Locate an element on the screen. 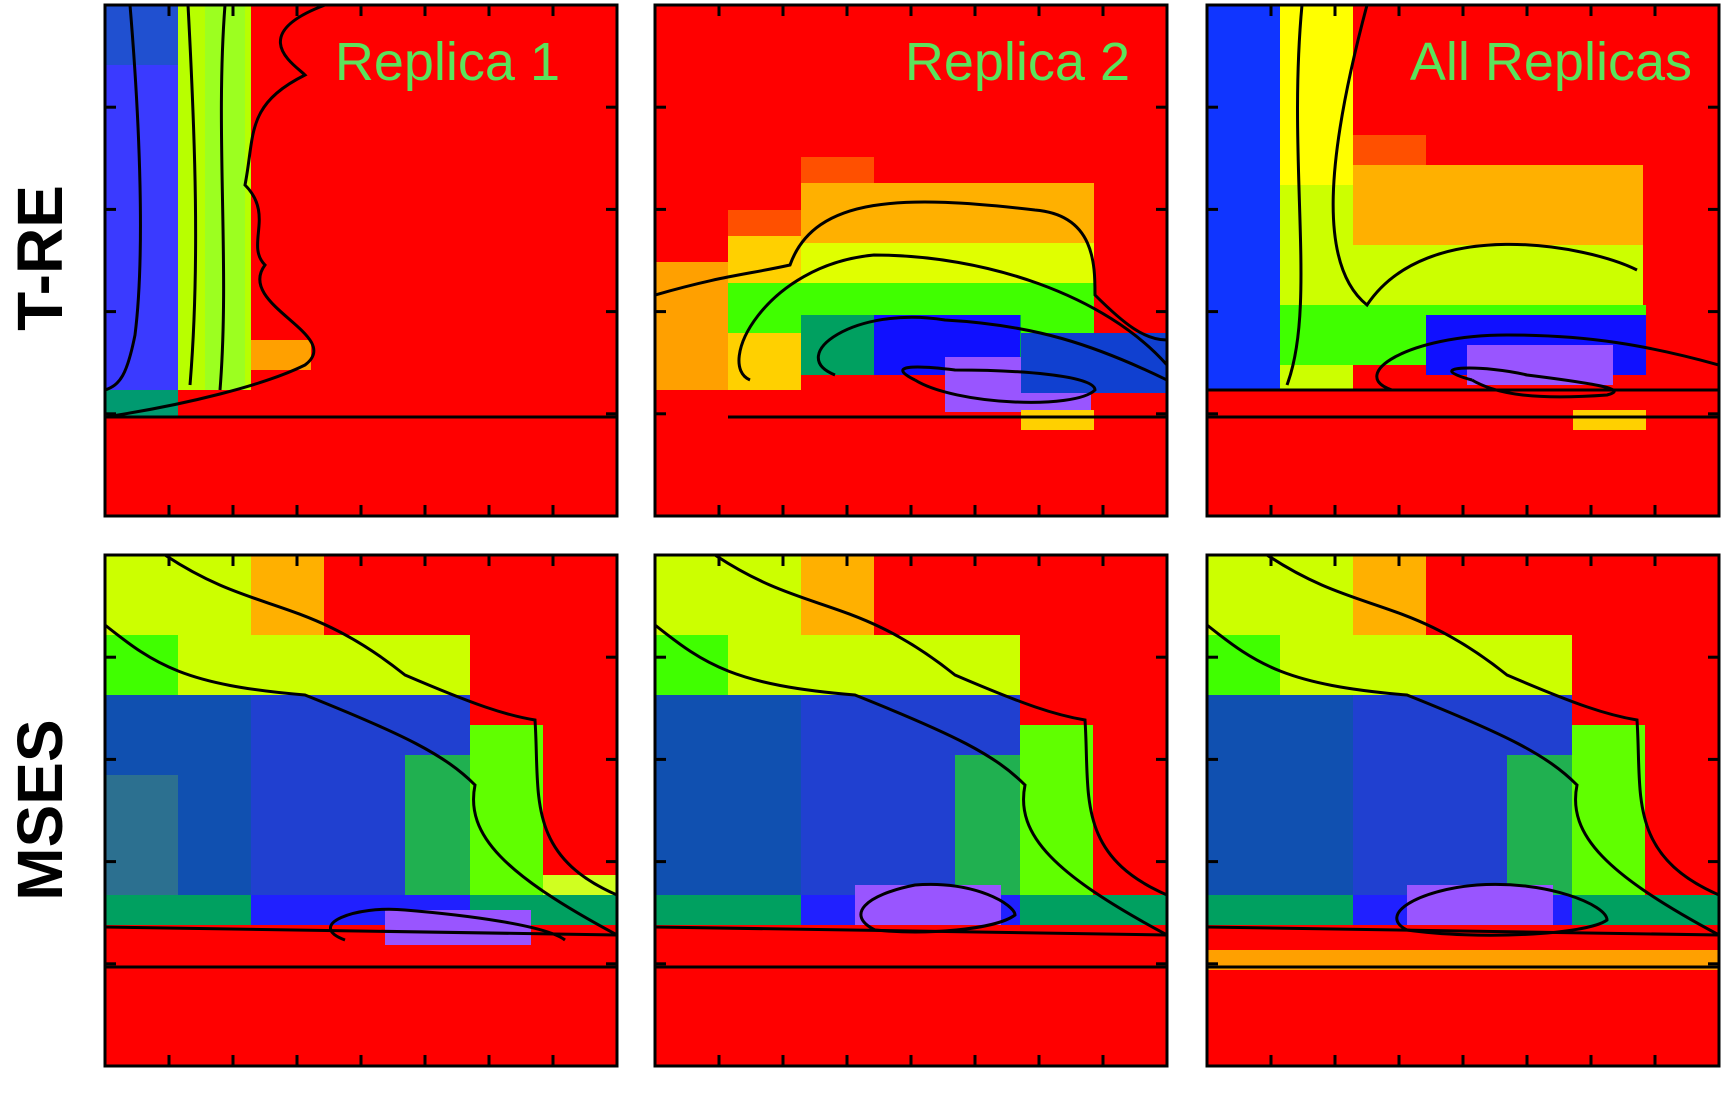 This screenshot has height=1103, width=1722. row-label-tre: T-RE is located at coordinates (40, 258).